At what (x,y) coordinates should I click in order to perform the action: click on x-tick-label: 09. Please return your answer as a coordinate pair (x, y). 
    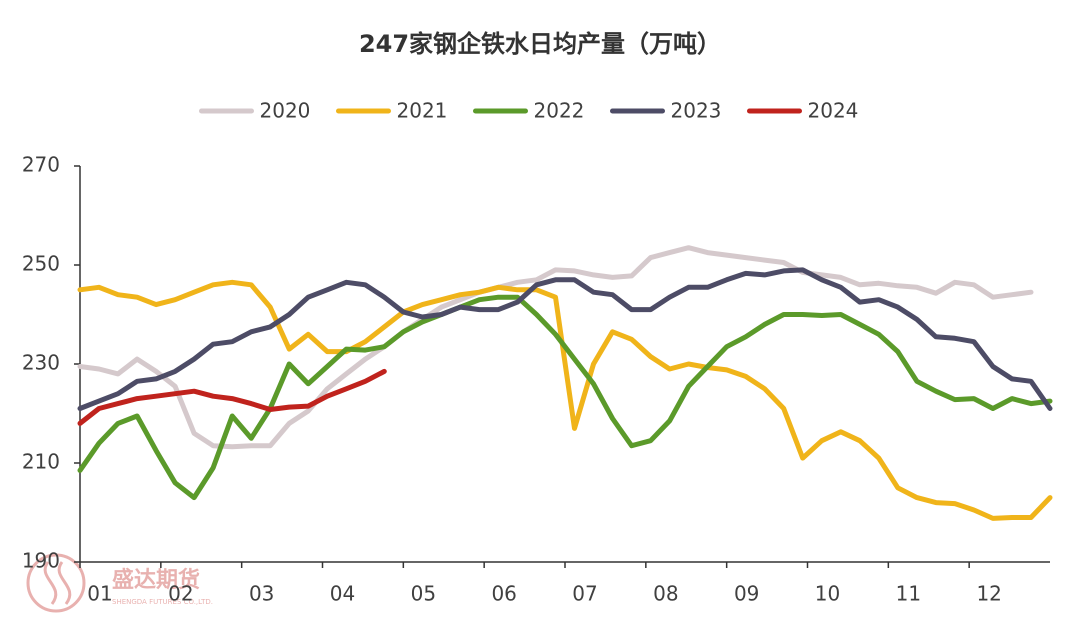
    Looking at the image, I should click on (746, 594).